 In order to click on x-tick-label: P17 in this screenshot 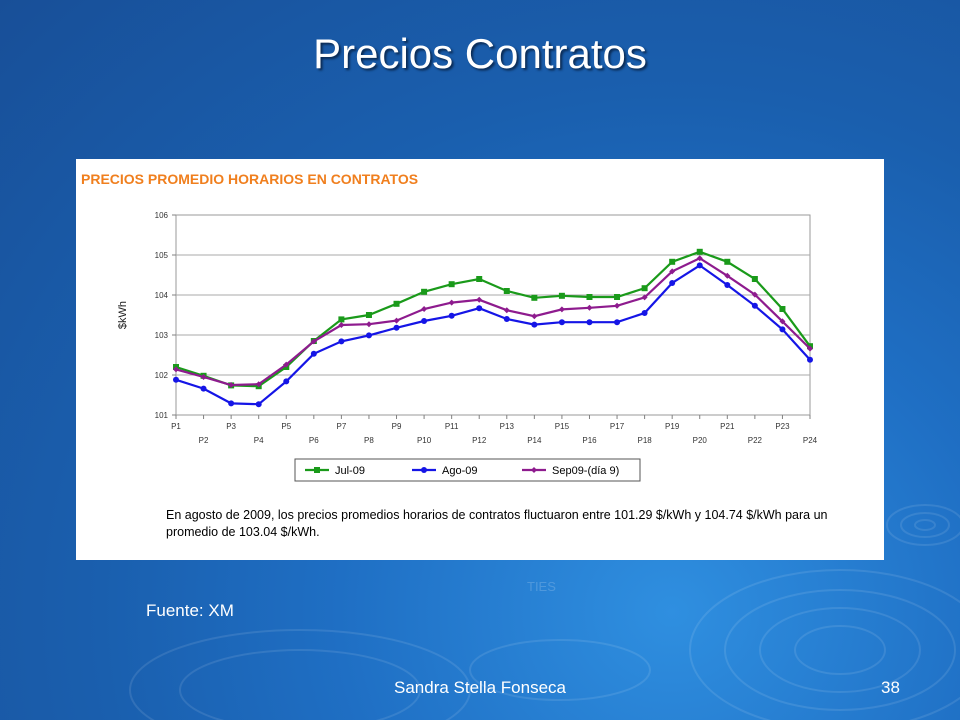, I will do `click(617, 426)`.